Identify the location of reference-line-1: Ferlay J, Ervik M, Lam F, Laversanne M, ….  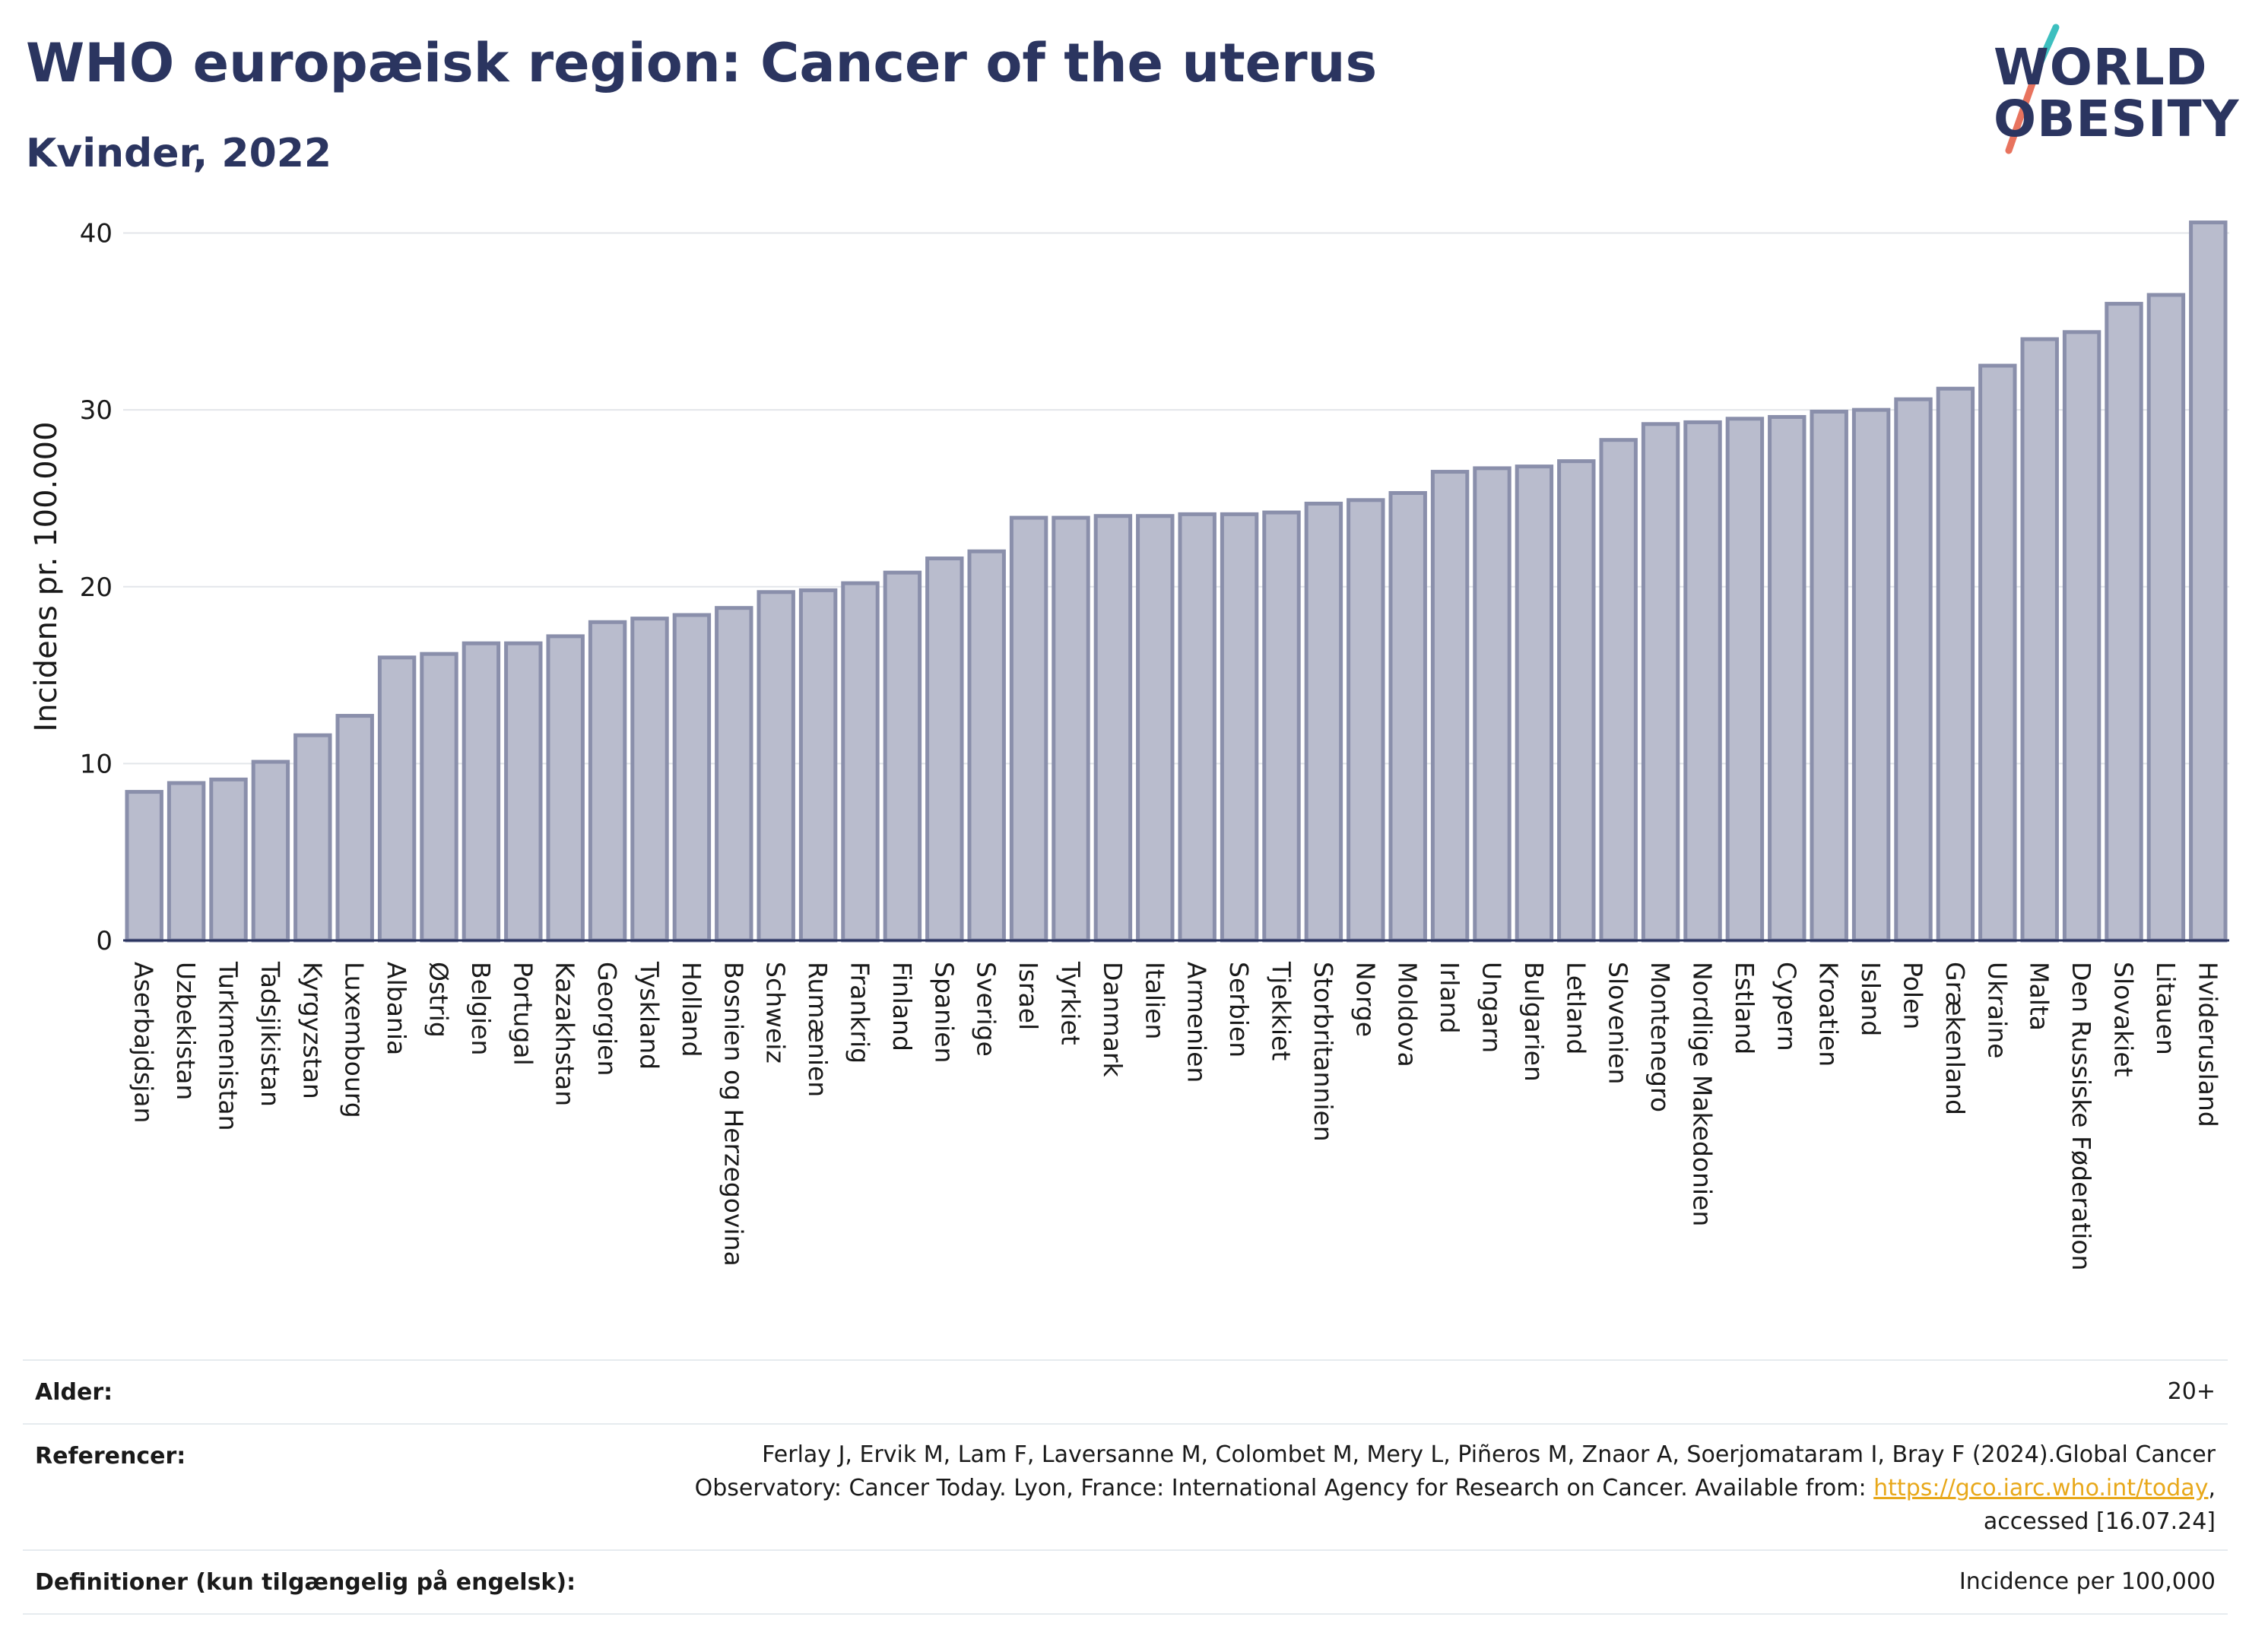
(1489, 1454).